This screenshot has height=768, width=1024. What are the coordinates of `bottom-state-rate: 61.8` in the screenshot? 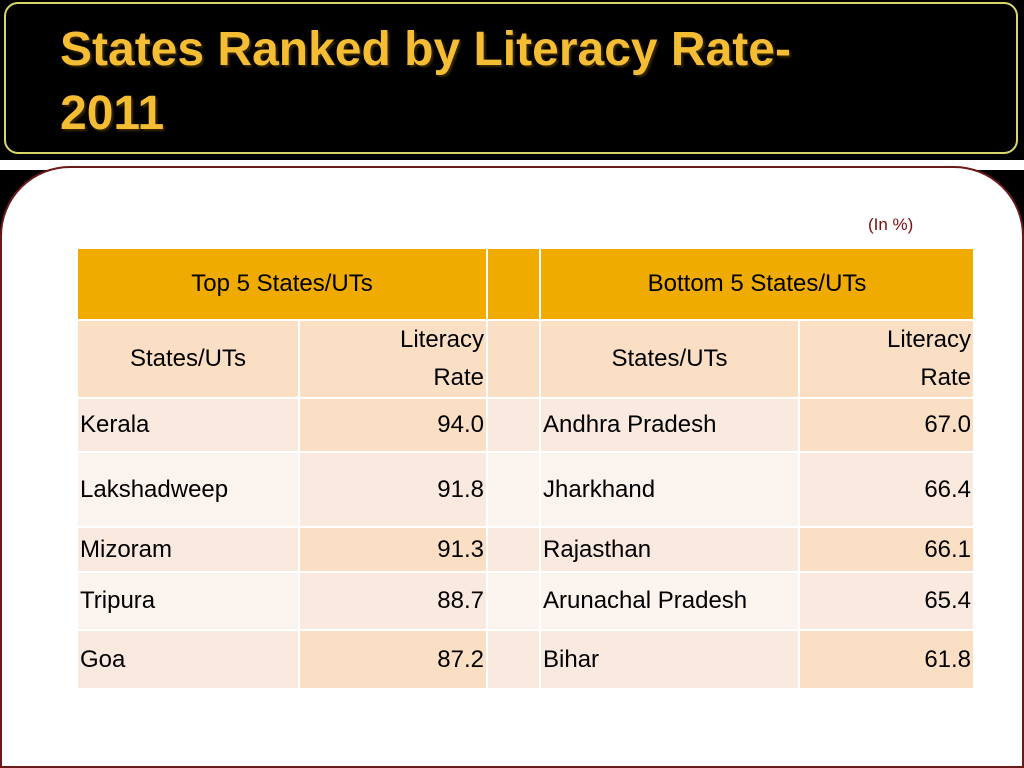 It's located at (887, 659).